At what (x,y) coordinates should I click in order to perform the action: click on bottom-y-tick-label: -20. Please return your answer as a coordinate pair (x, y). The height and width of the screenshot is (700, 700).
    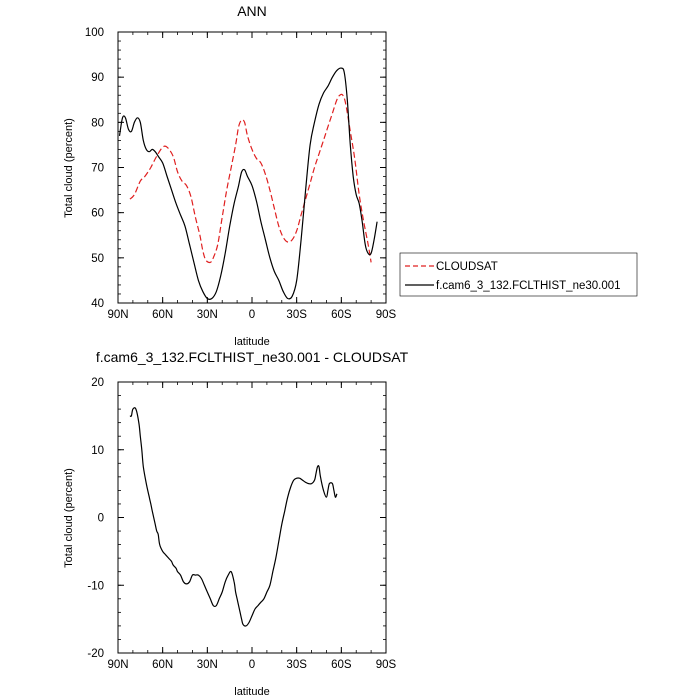
    Looking at the image, I should click on (95, 654).